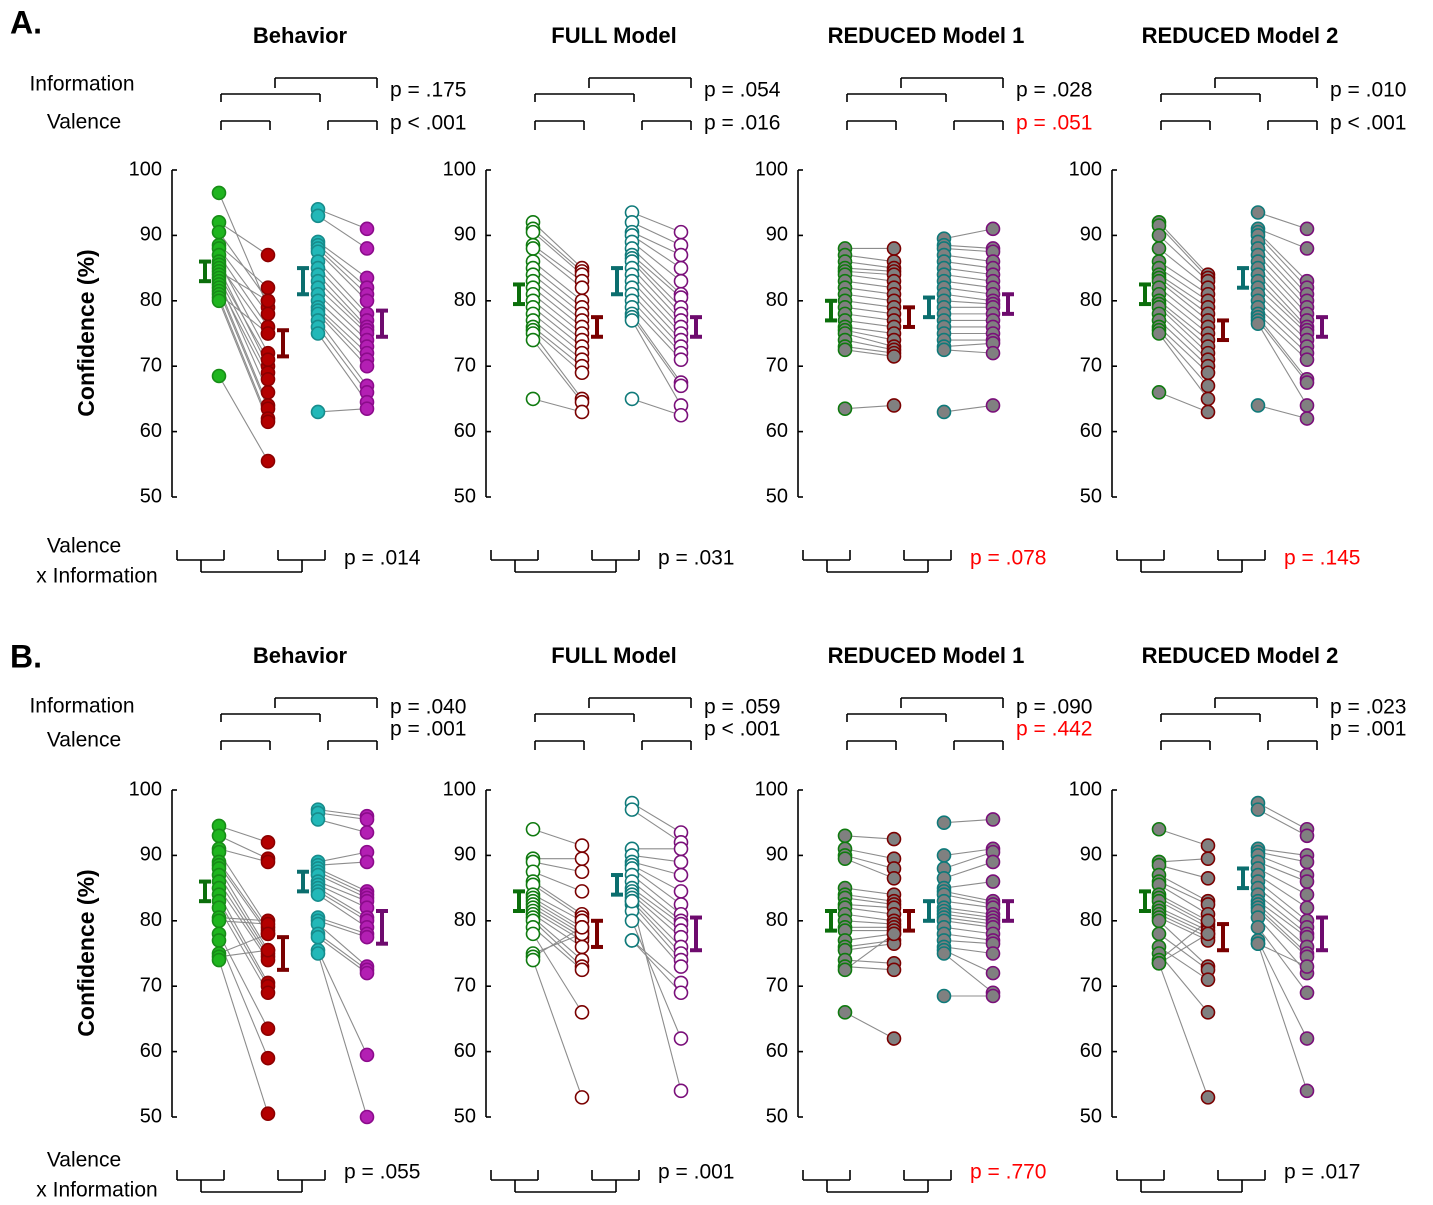 The image size is (1433, 1205). Describe the element at coordinates (1322, 558) in the screenshot. I see `p-value: p = .145` at that location.